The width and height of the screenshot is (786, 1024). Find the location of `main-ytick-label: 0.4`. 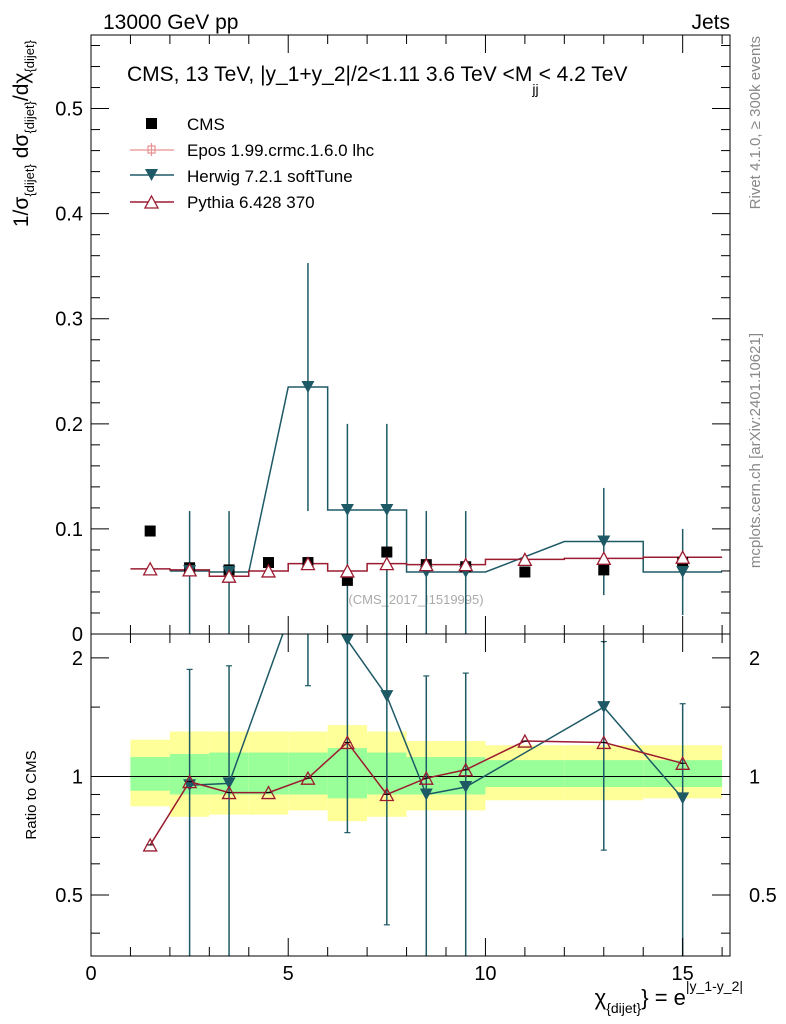

main-ytick-label: 0.4 is located at coordinates (69, 215).